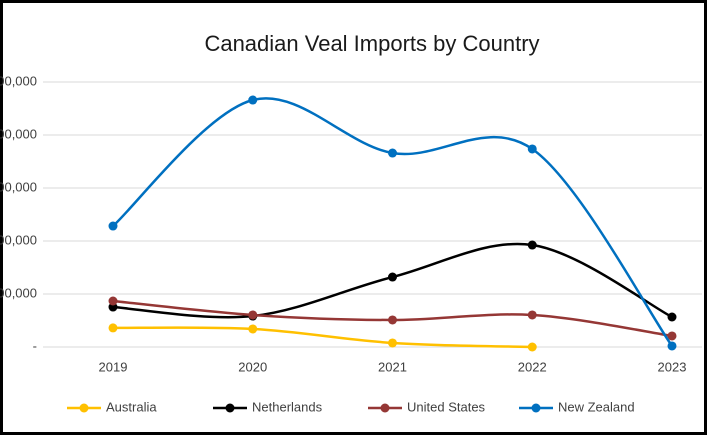 The image size is (707, 435). What do you see at coordinates (113, 366) in the screenshot?
I see `x-tick-label: 2019` at bounding box center [113, 366].